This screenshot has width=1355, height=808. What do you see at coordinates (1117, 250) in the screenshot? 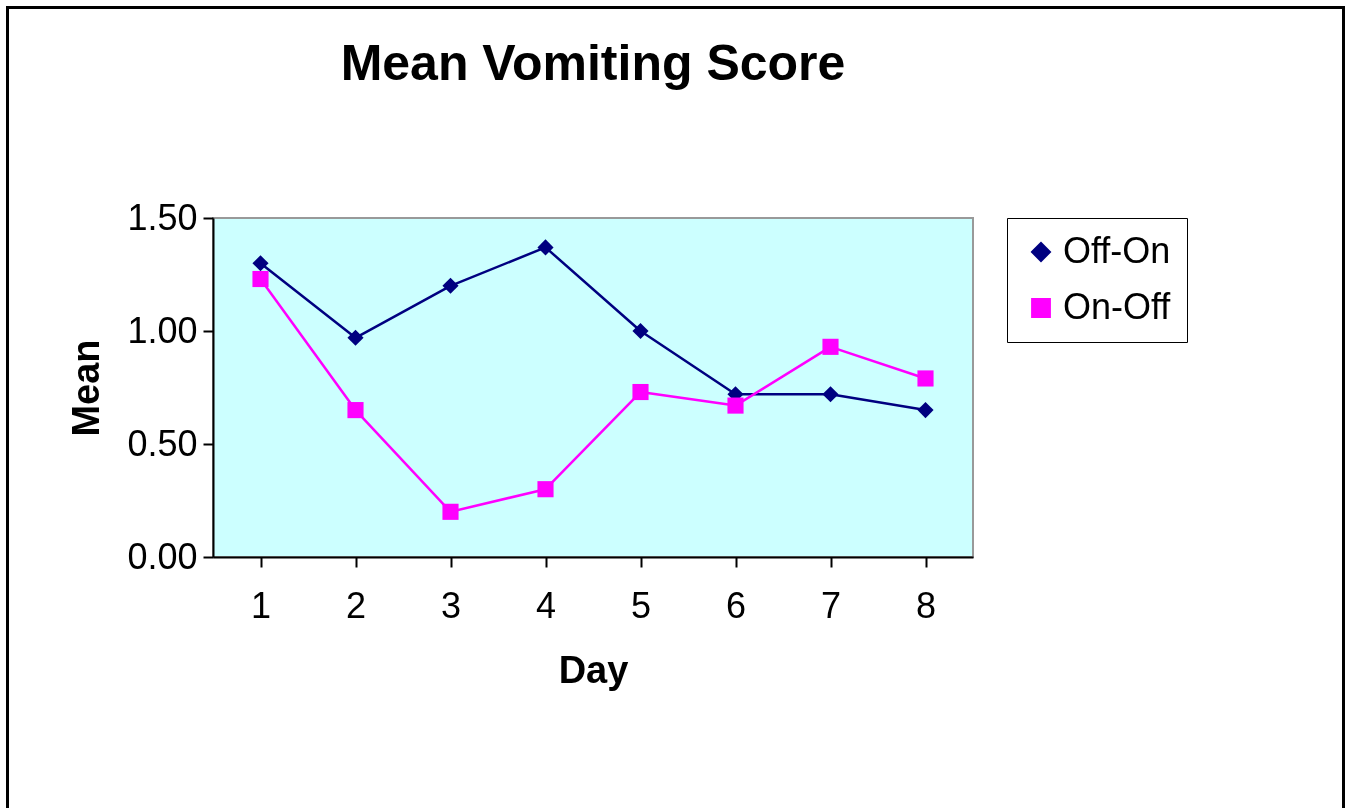
I see `legend-label: Off-On` at bounding box center [1117, 250].